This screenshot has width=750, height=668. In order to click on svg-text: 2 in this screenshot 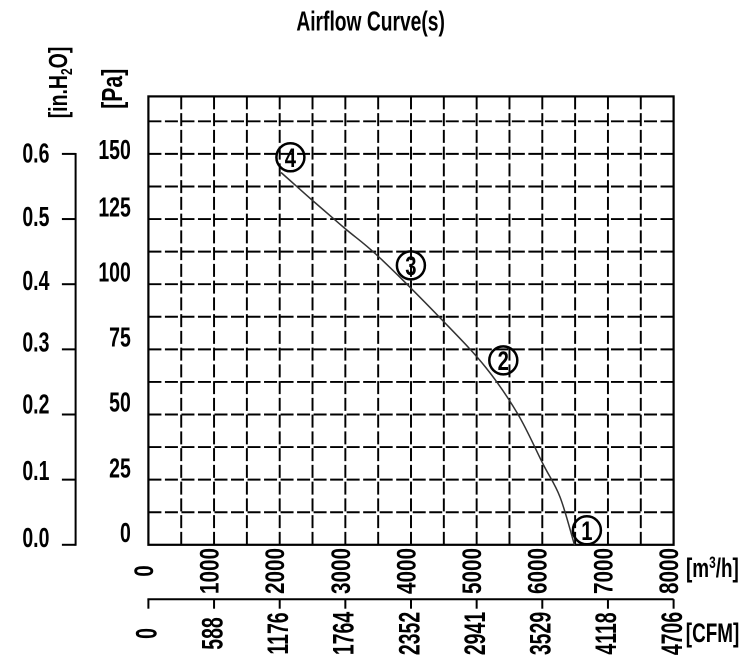, I will do `click(503, 361)`.